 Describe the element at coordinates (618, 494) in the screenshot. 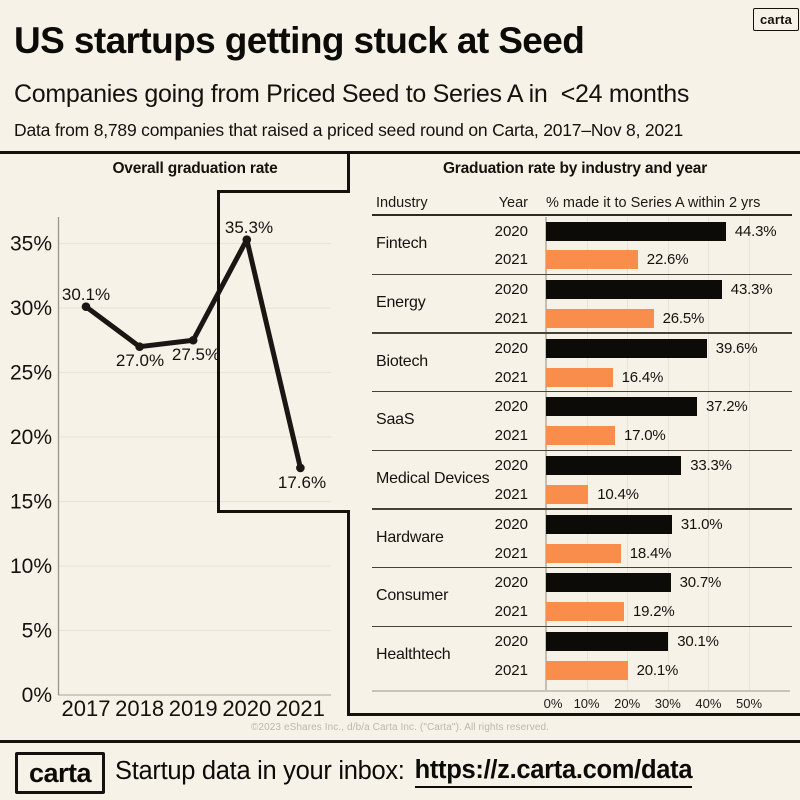

I see `bar-value-label: 10.4%` at that location.